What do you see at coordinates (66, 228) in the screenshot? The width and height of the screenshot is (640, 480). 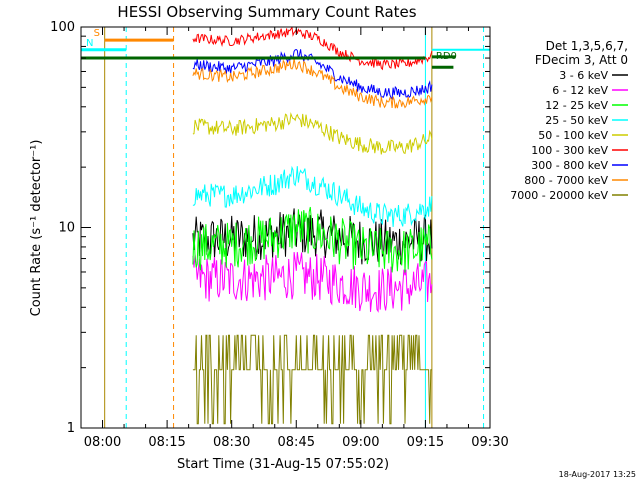 I see `y-tick-label: 10` at bounding box center [66, 228].